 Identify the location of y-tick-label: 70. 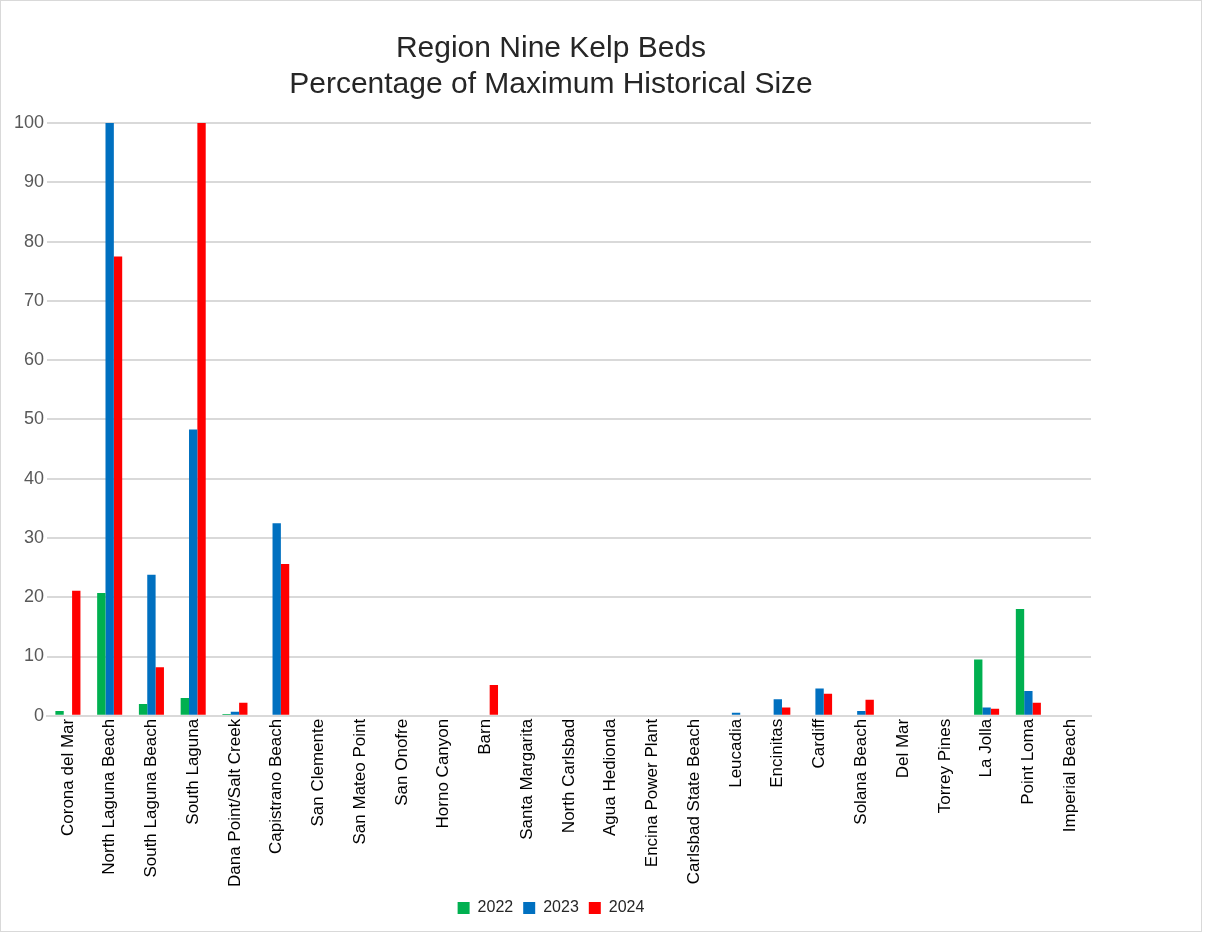
(34, 299).